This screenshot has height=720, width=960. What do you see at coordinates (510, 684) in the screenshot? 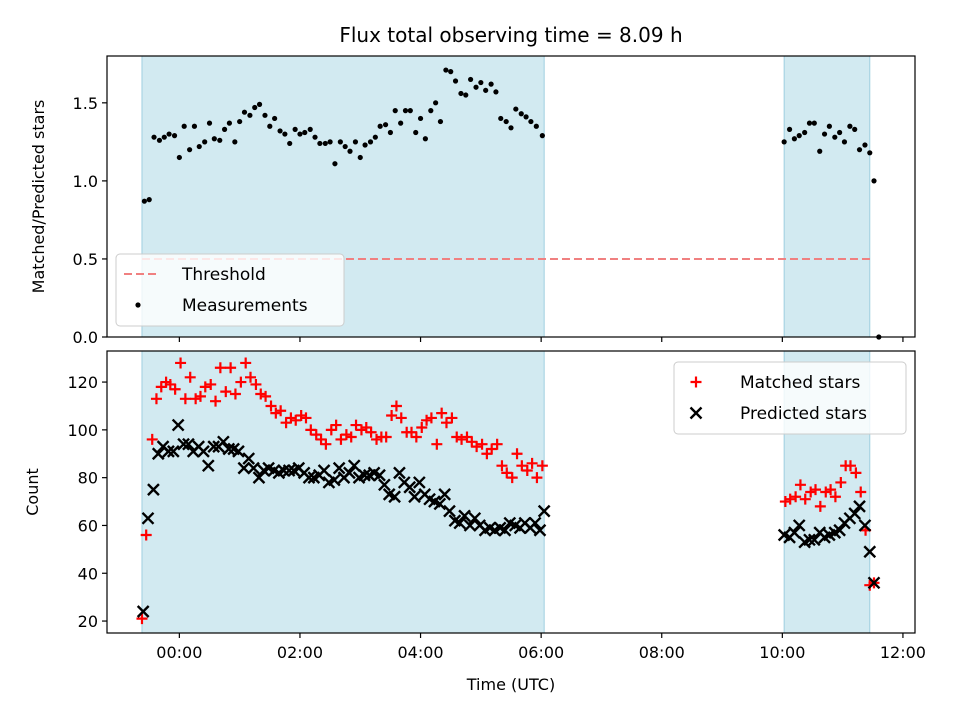
I see `x-axis-label: Time (UTC)` at bounding box center [510, 684].